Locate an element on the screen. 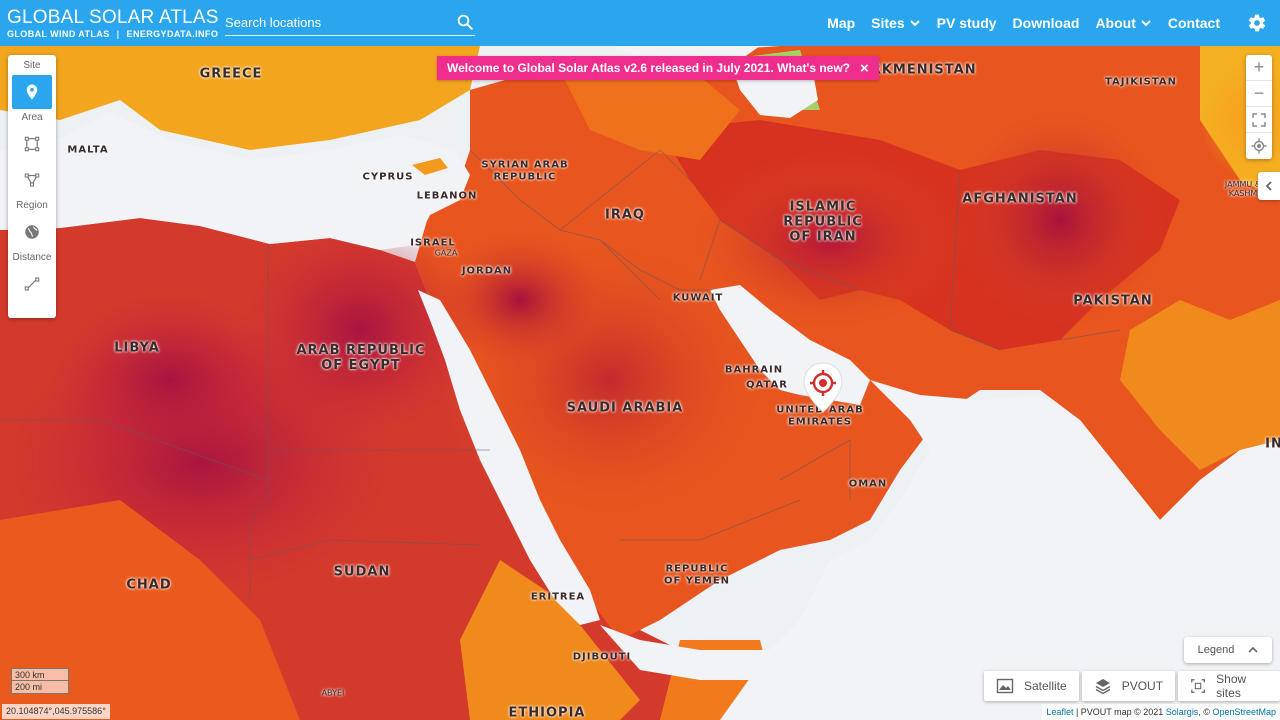 The width and height of the screenshot is (1280, 720). nav-contact: Contact is located at coordinates (1194, 23).